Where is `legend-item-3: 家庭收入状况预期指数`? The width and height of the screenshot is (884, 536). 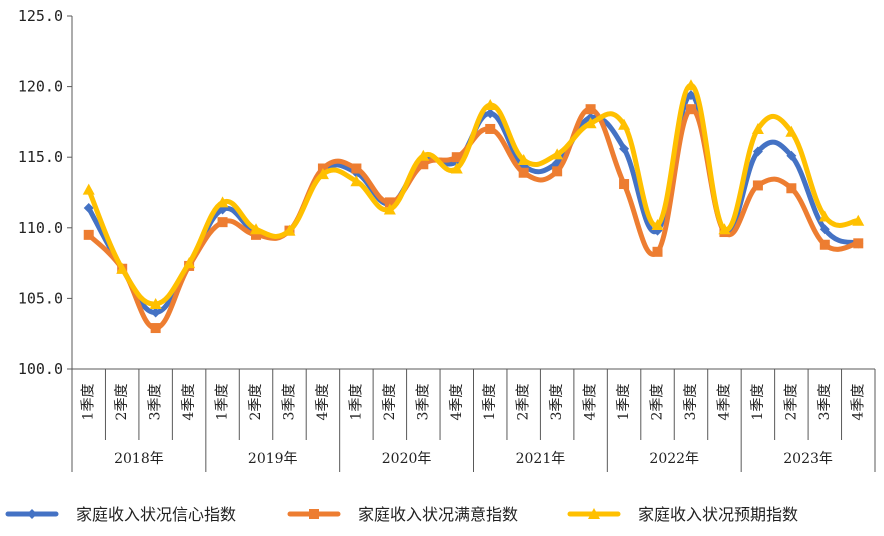
legend-item-3: 家庭收入状况预期指数 is located at coordinates (682, 514).